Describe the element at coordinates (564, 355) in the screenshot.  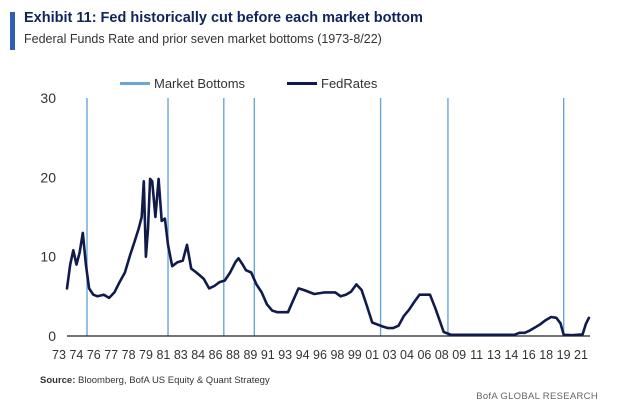
I see `x-tick-label-19: 19` at that location.